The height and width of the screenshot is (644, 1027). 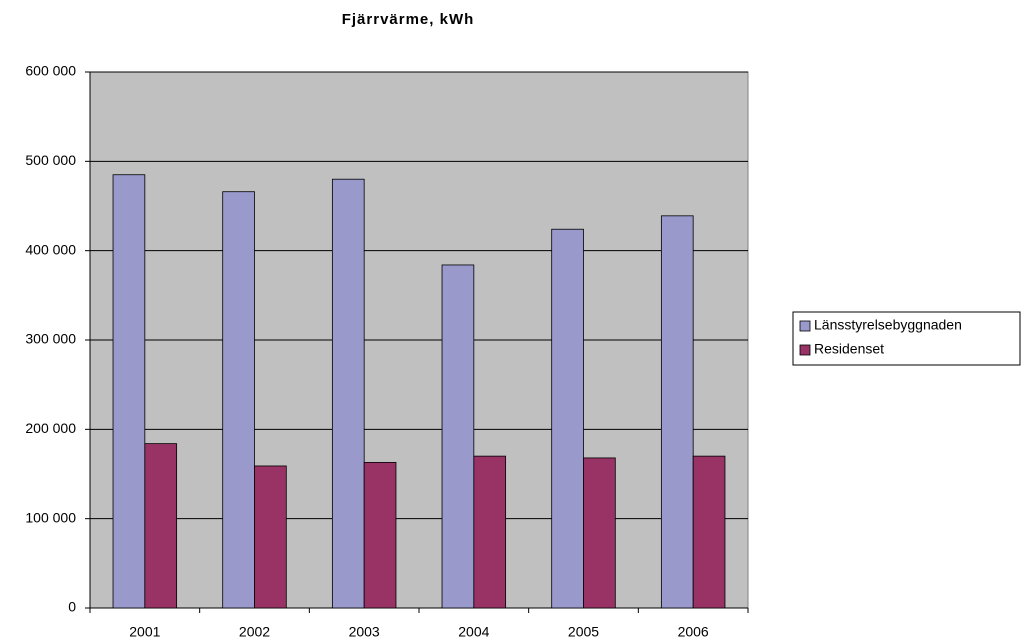 What do you see at coordinates (50, 249) in the screenshot?
I see `y-tick-label: 400 000` at bounding box center [50, 249].